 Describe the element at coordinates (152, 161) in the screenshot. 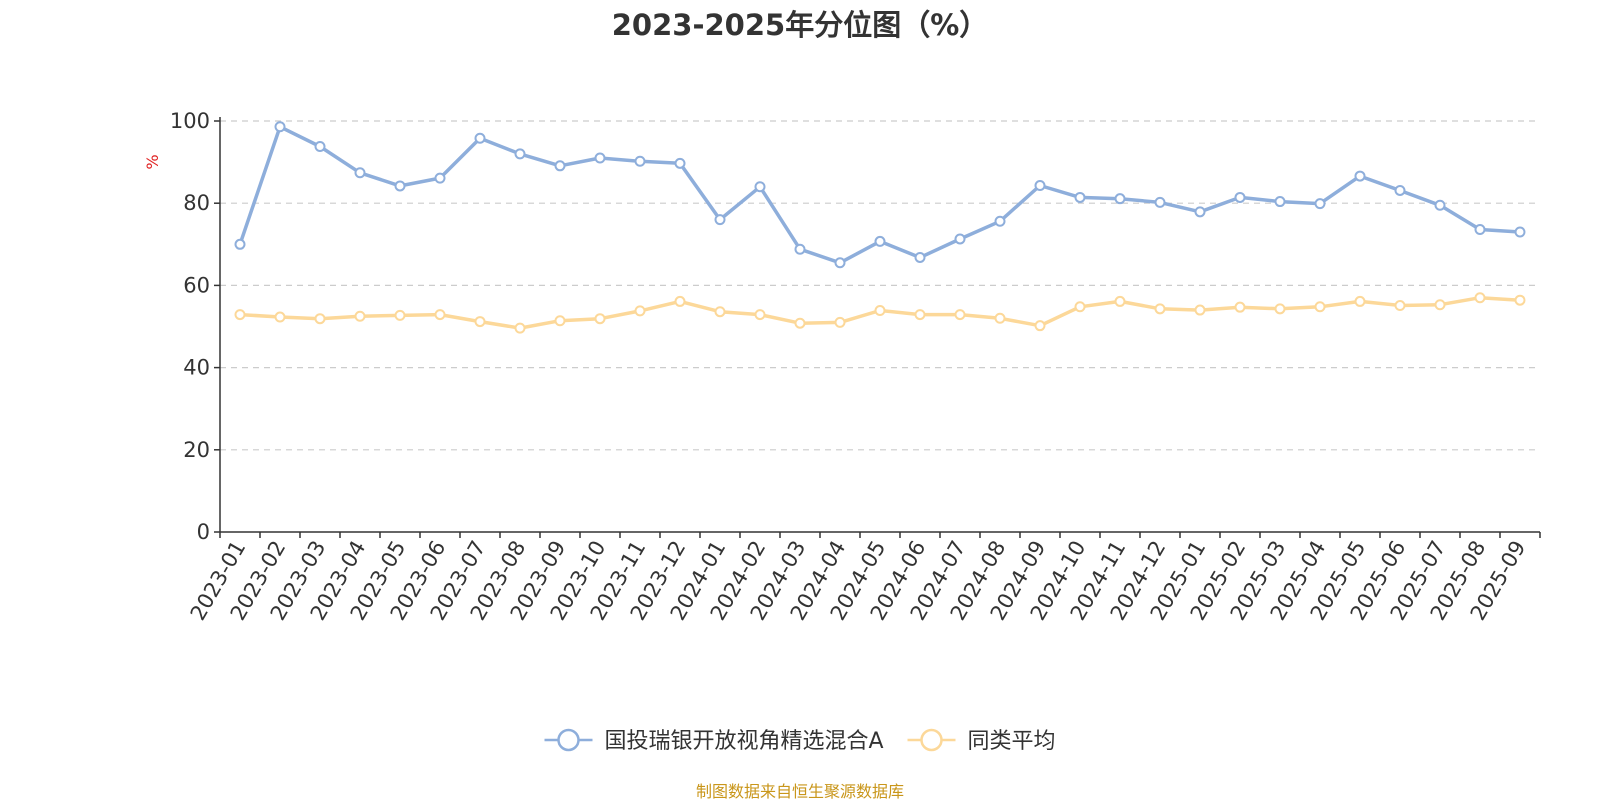

I see `y-axis-label: %` at that location.